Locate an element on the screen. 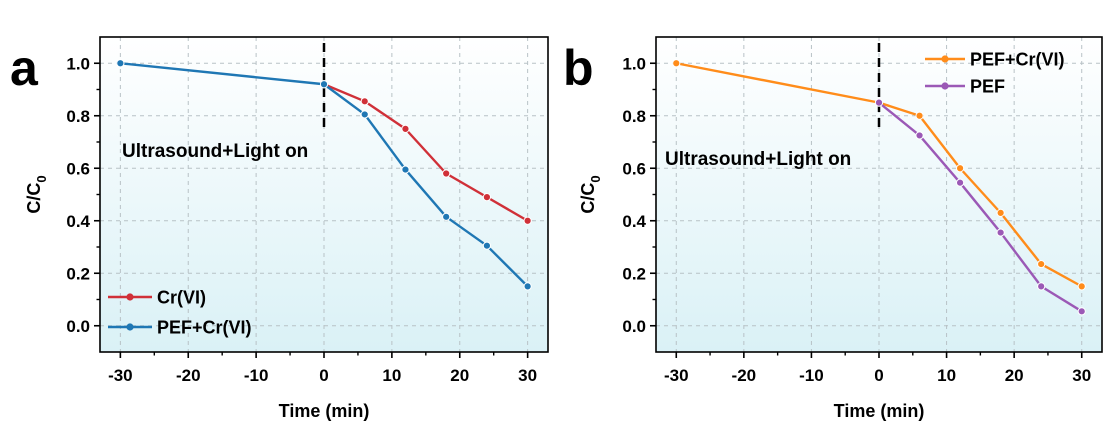  legend-label: PEF is located at coordinates (987, 87).